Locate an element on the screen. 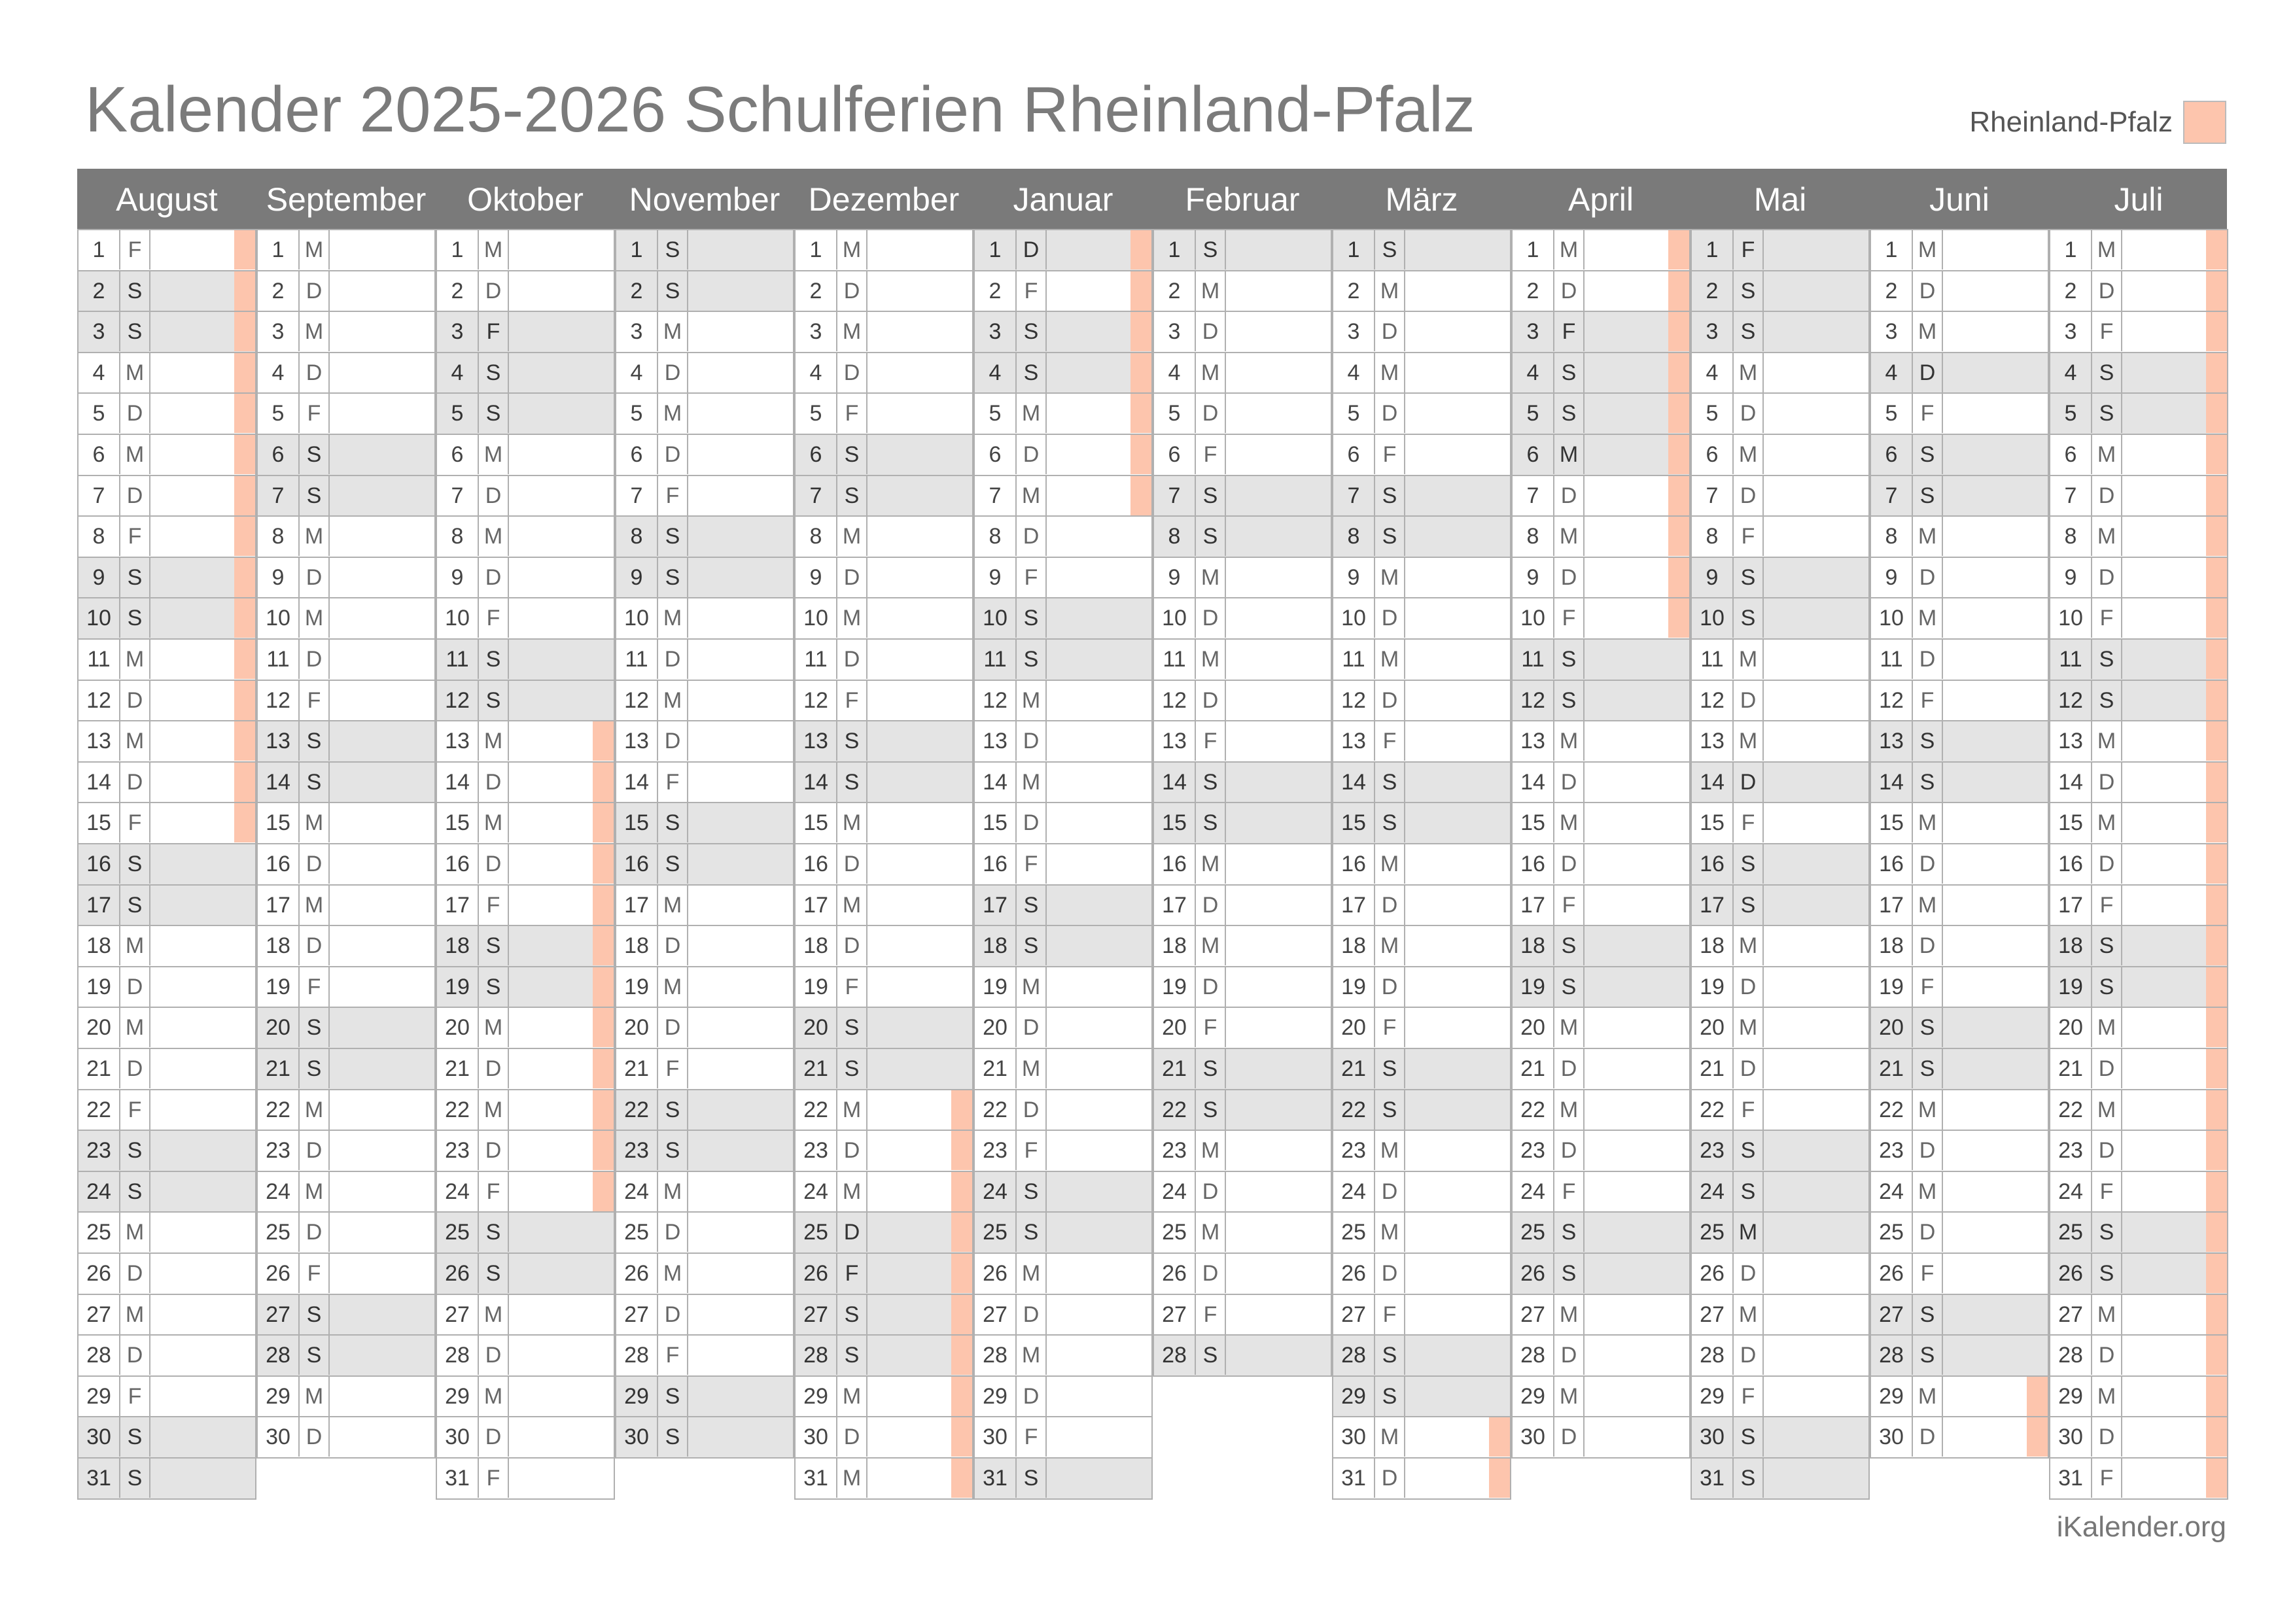 The image size is (2295, 1624). day-cell: 13 F is located at coordinates (1421, 742).